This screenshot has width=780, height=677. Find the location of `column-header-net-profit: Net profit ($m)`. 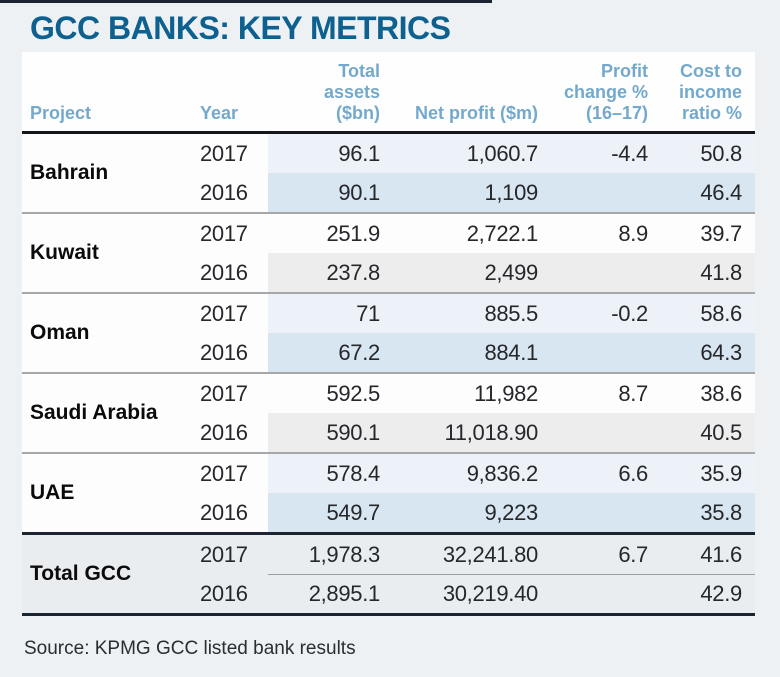

column-header-net-profit: Net profit ($m) is located at coordinates (469, 91).